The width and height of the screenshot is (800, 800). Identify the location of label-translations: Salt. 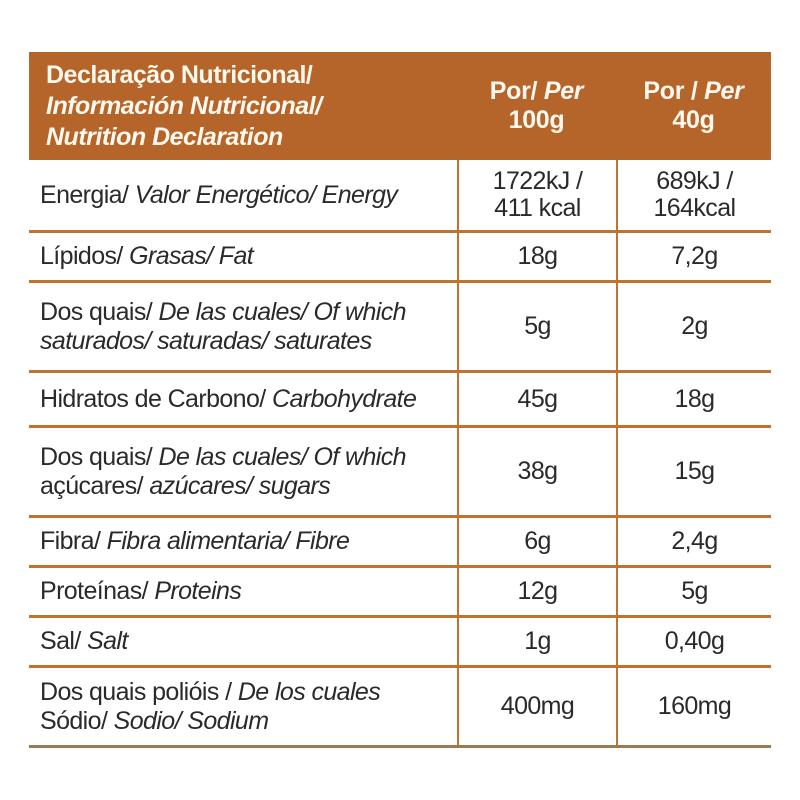
(107, 641).